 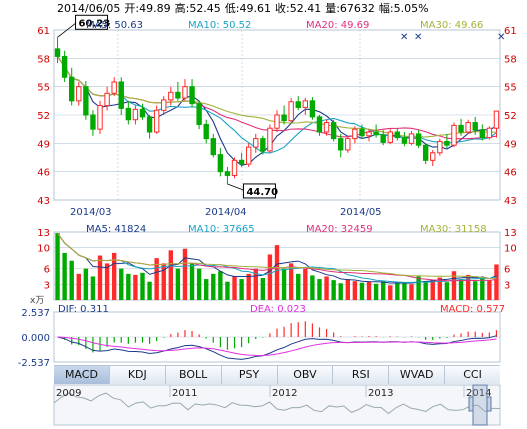 I want to click on quote-volume: 量:67632, so click(x=350, y=8).